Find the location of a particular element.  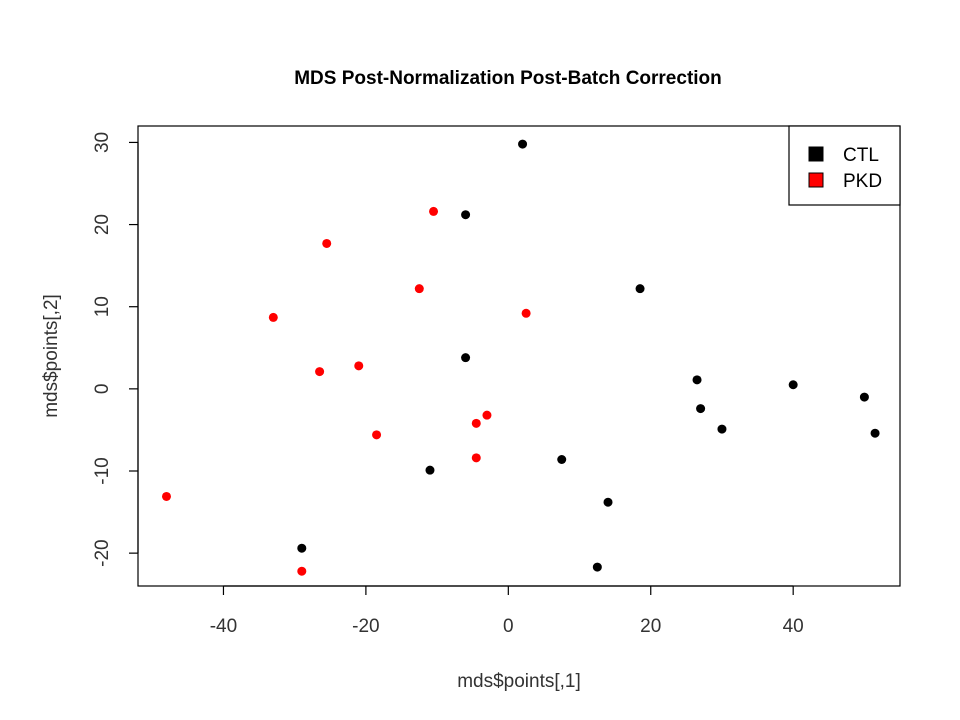

x-tick-label: -20 is located at coordinates (365, 626).